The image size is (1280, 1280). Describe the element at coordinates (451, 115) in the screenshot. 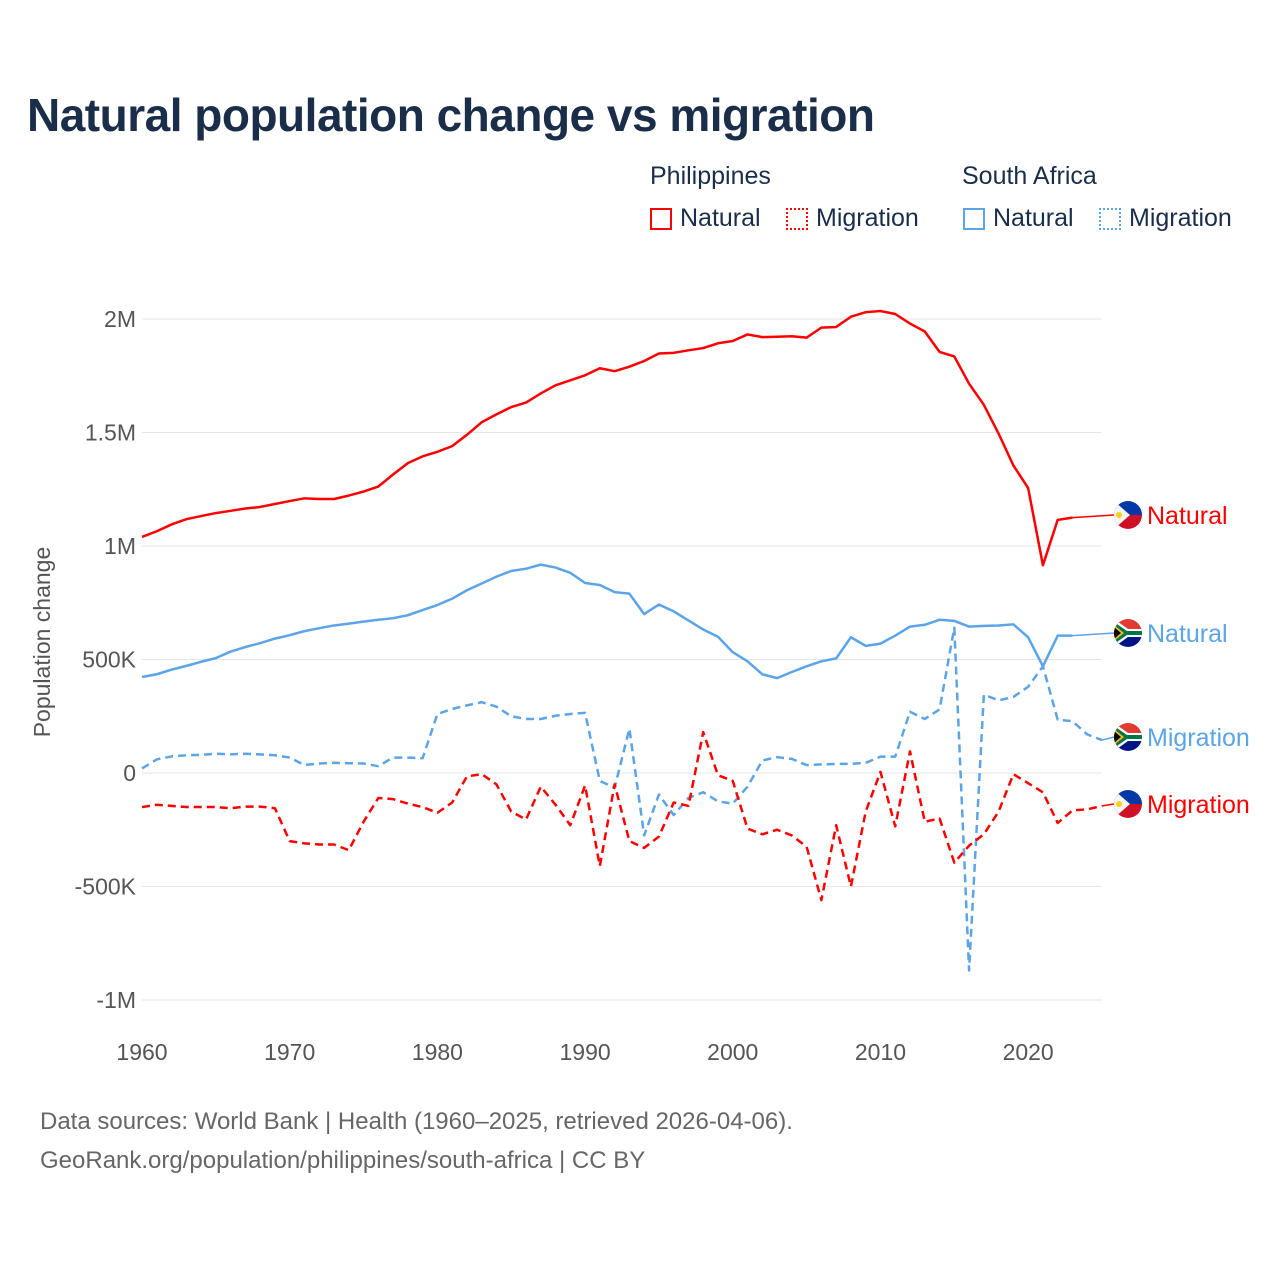

I see `chart-title: Natural population change vs migration` at that location.